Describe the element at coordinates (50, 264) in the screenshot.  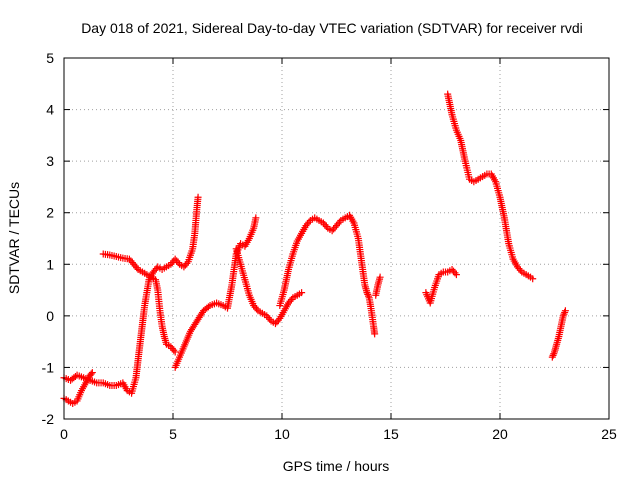
I see `y-tick-label: 1` at that location.